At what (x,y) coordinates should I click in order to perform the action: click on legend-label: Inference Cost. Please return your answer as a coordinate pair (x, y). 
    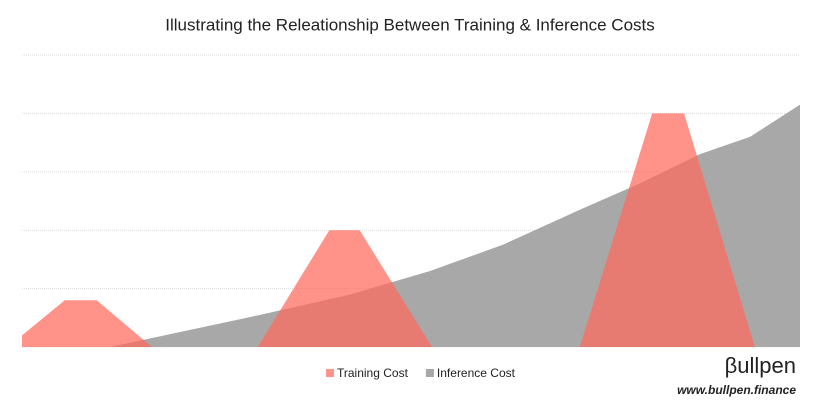
    Looking at the image, I should click on (476, 373).